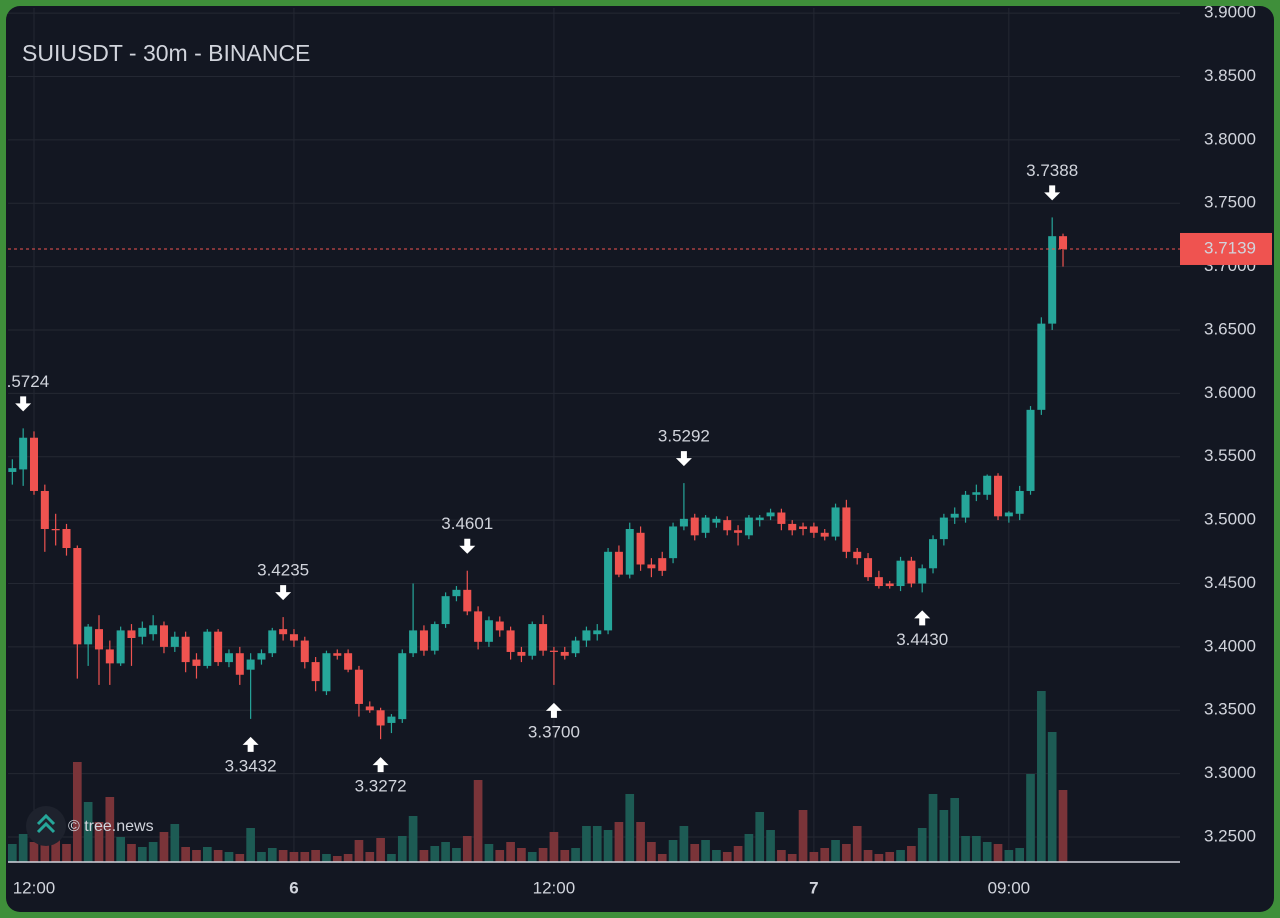 This screenshot has height=918, width=1280. Describe the element at coordinates (1230, 202) in the screenshot. I see `y-tick-label: 3.7500` at that location.